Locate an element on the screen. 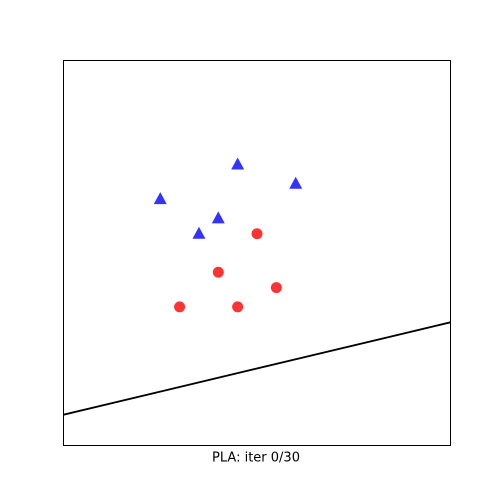 The height and width of the screenshot is (500, 500). x-axis-label: PLA: iter 0/30 is located at coordinates (256, 458).